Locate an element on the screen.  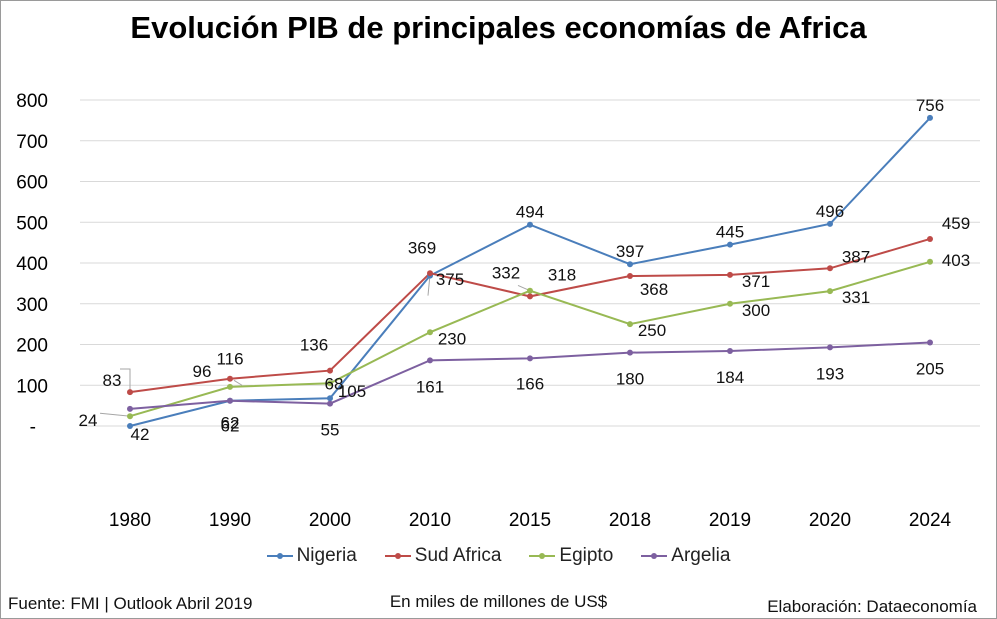
data-label-egipto: 105 is located at coordinates (352, 391).